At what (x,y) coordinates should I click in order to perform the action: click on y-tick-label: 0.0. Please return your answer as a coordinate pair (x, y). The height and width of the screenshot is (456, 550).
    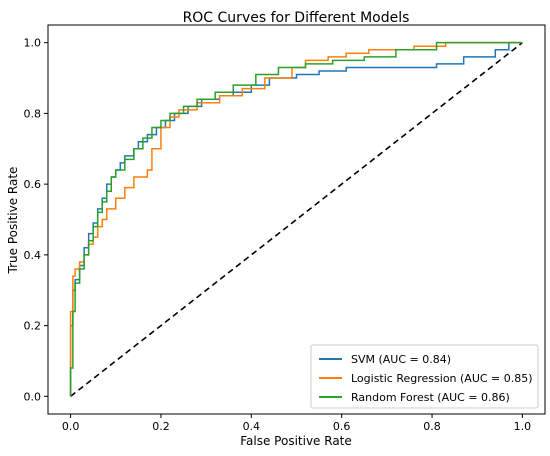
    Looking at the image, I should click on (33, 396).